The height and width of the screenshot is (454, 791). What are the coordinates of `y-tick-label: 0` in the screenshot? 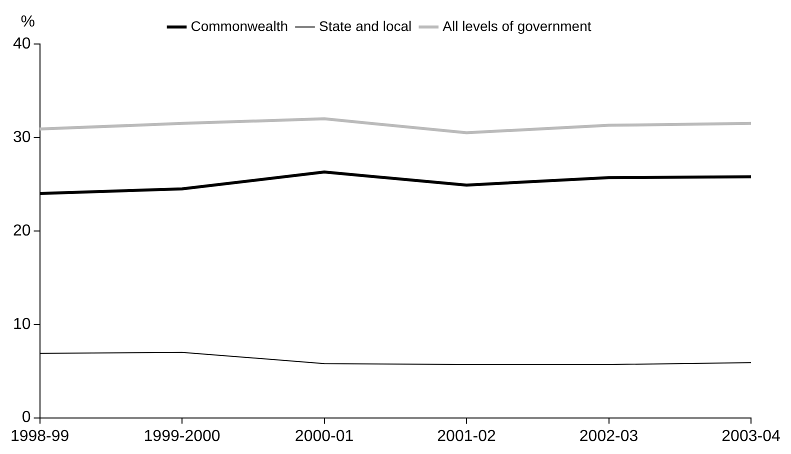 It's located at (26, 417).